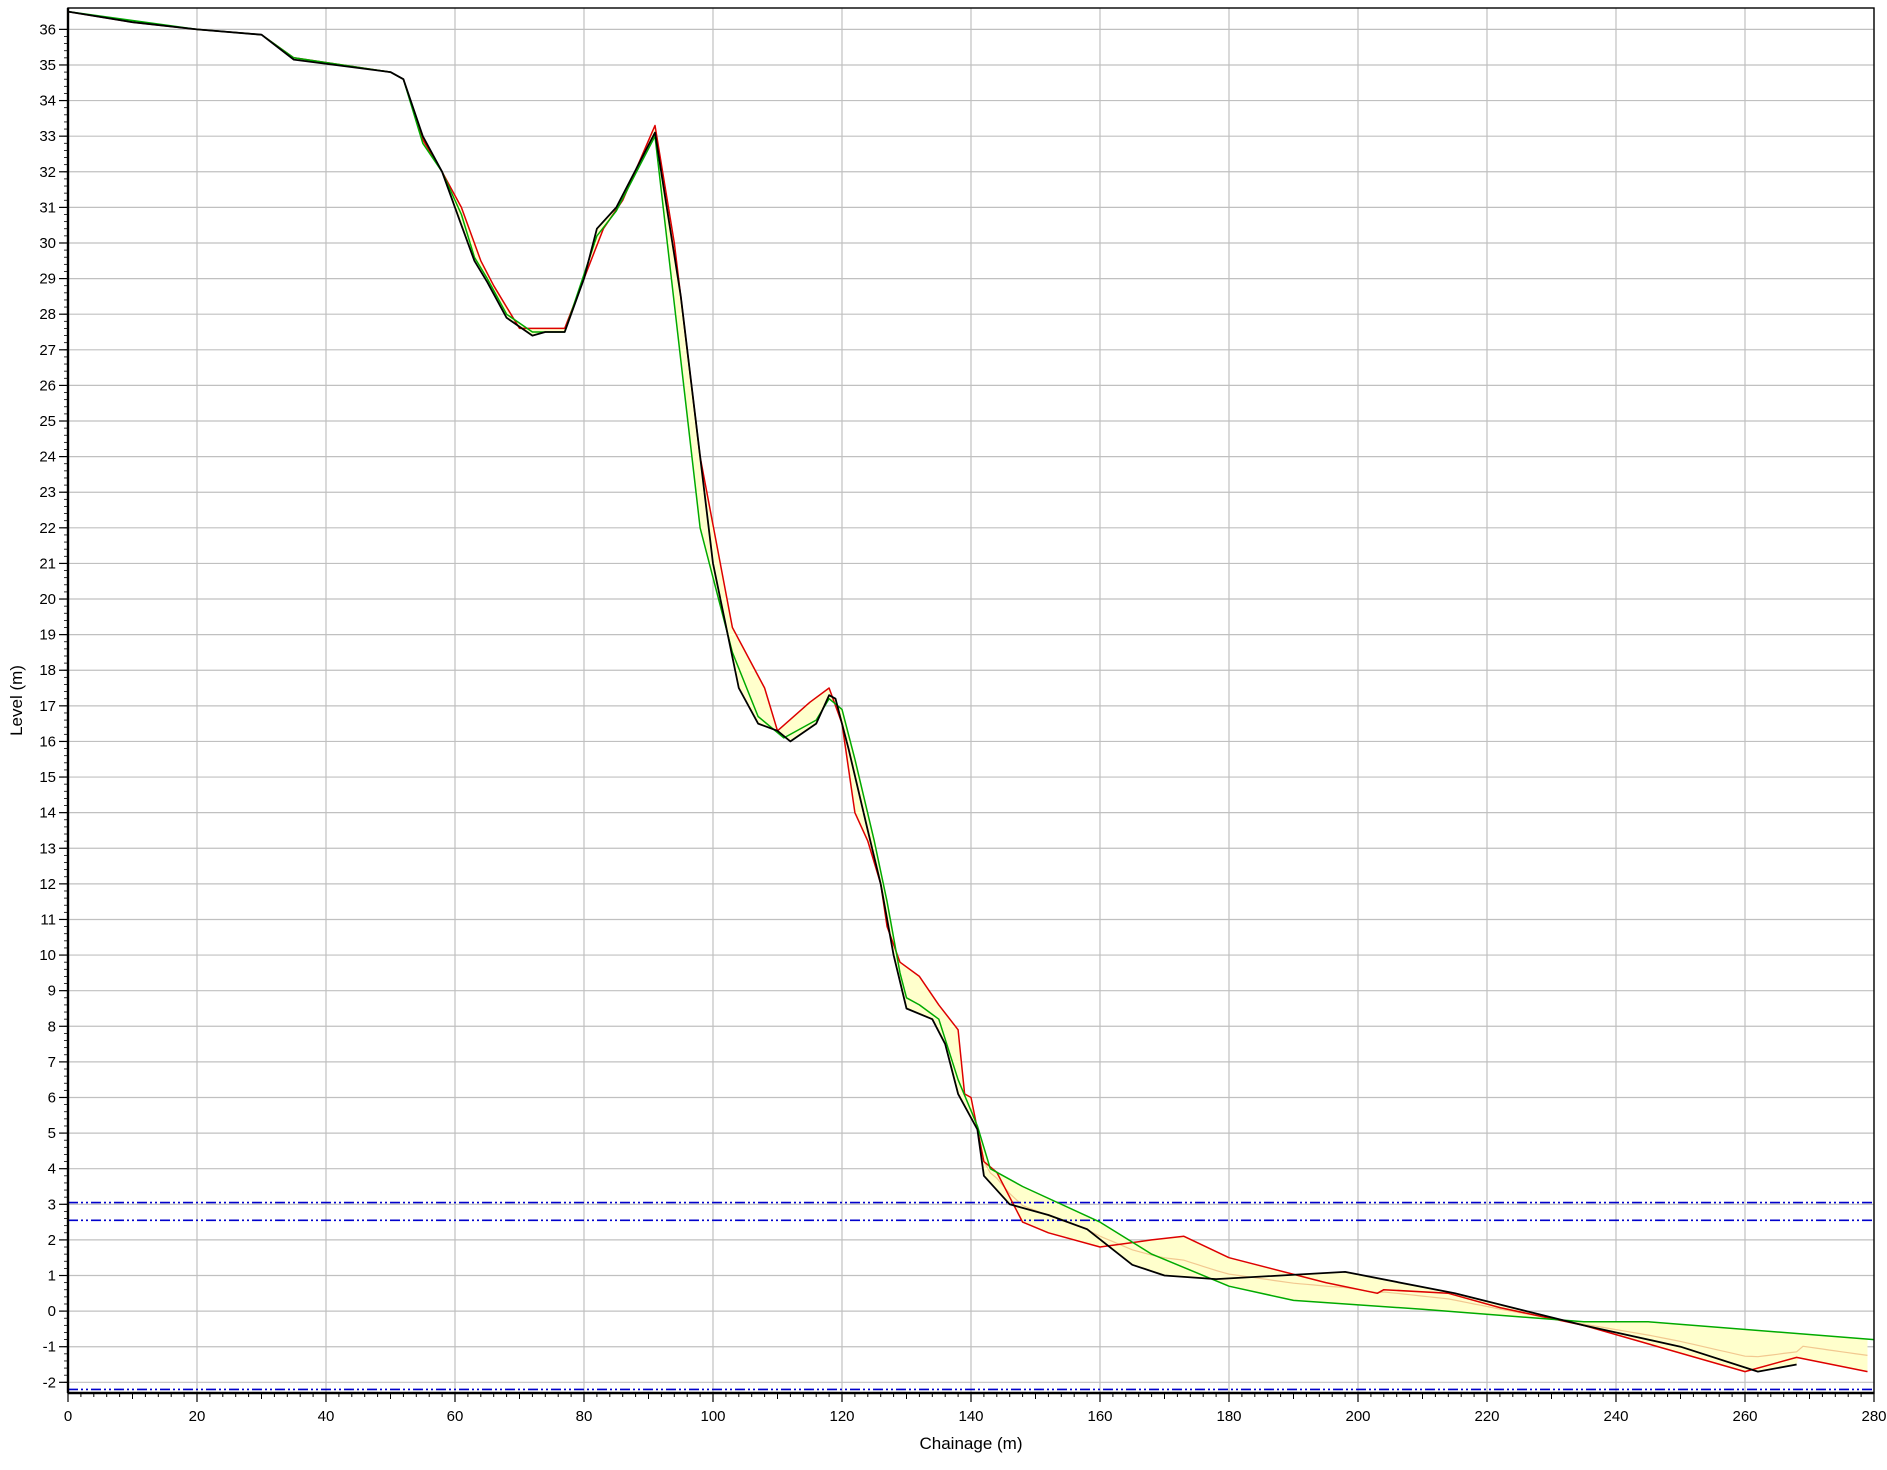 This screenshot has width=1887, height=1470. What do you see at coordinates (47, 243) in the screenshot?
I see `y-tick-label: 30` at bounding box center [47, 243].